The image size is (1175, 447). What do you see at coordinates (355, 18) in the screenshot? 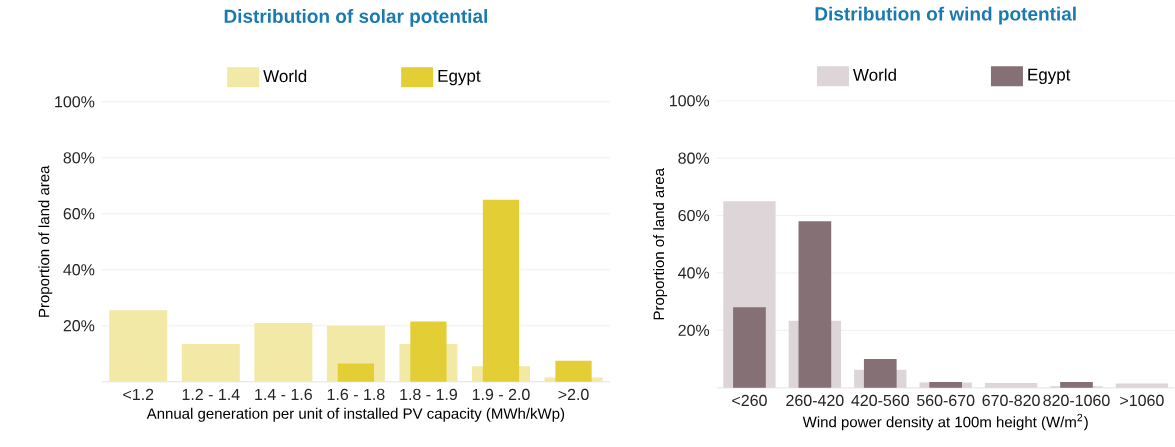
I see `chart-title: Distribution of solar potential` at bounding box center [355, 18].